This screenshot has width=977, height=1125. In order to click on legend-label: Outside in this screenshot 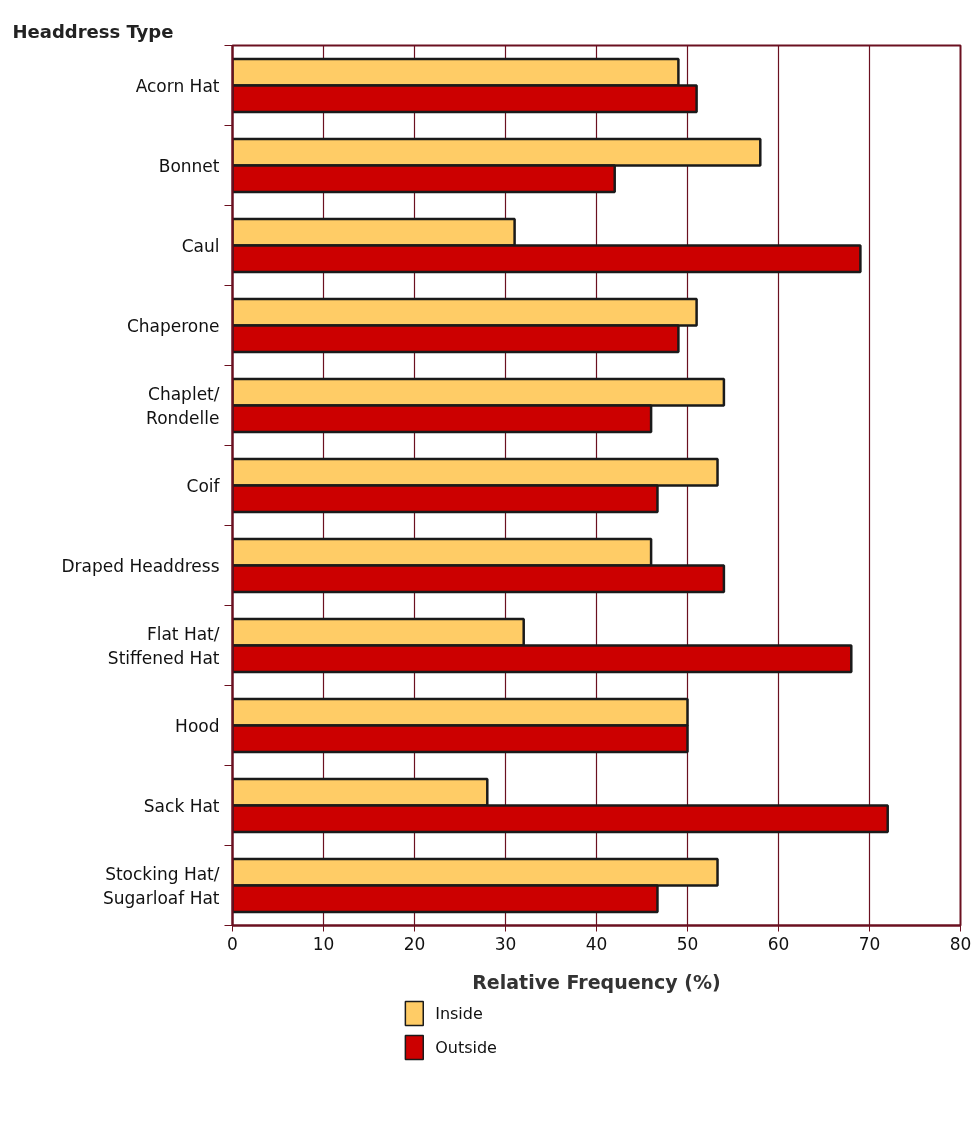, I will do `click(466, 1047)`.